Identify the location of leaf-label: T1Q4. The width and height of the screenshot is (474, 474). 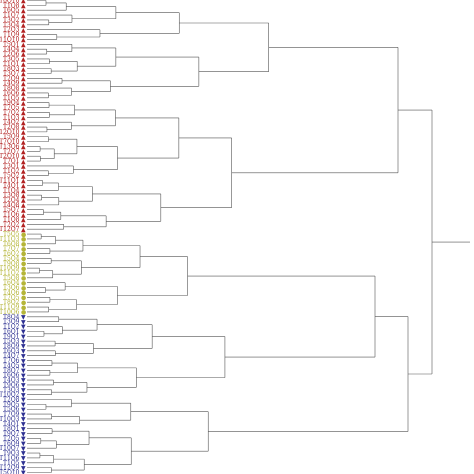
(11, 190).